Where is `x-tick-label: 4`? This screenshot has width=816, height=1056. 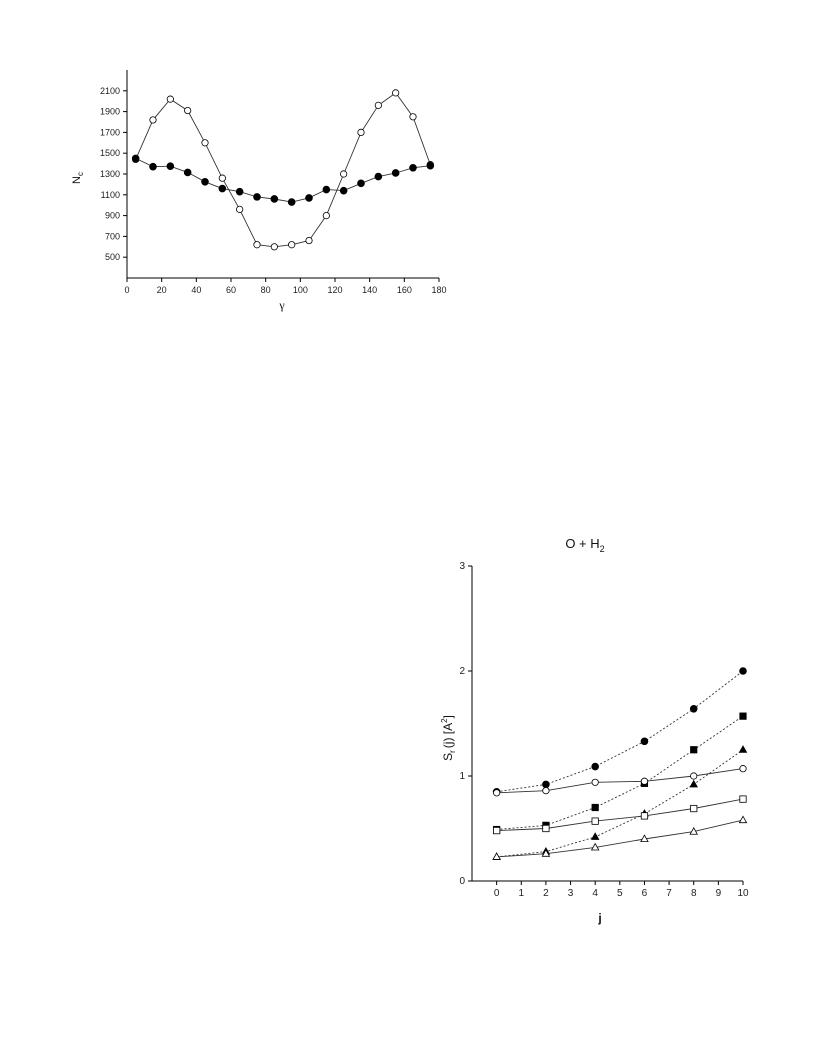 x-tick-label: 4 is located at coordinates (595, 893).